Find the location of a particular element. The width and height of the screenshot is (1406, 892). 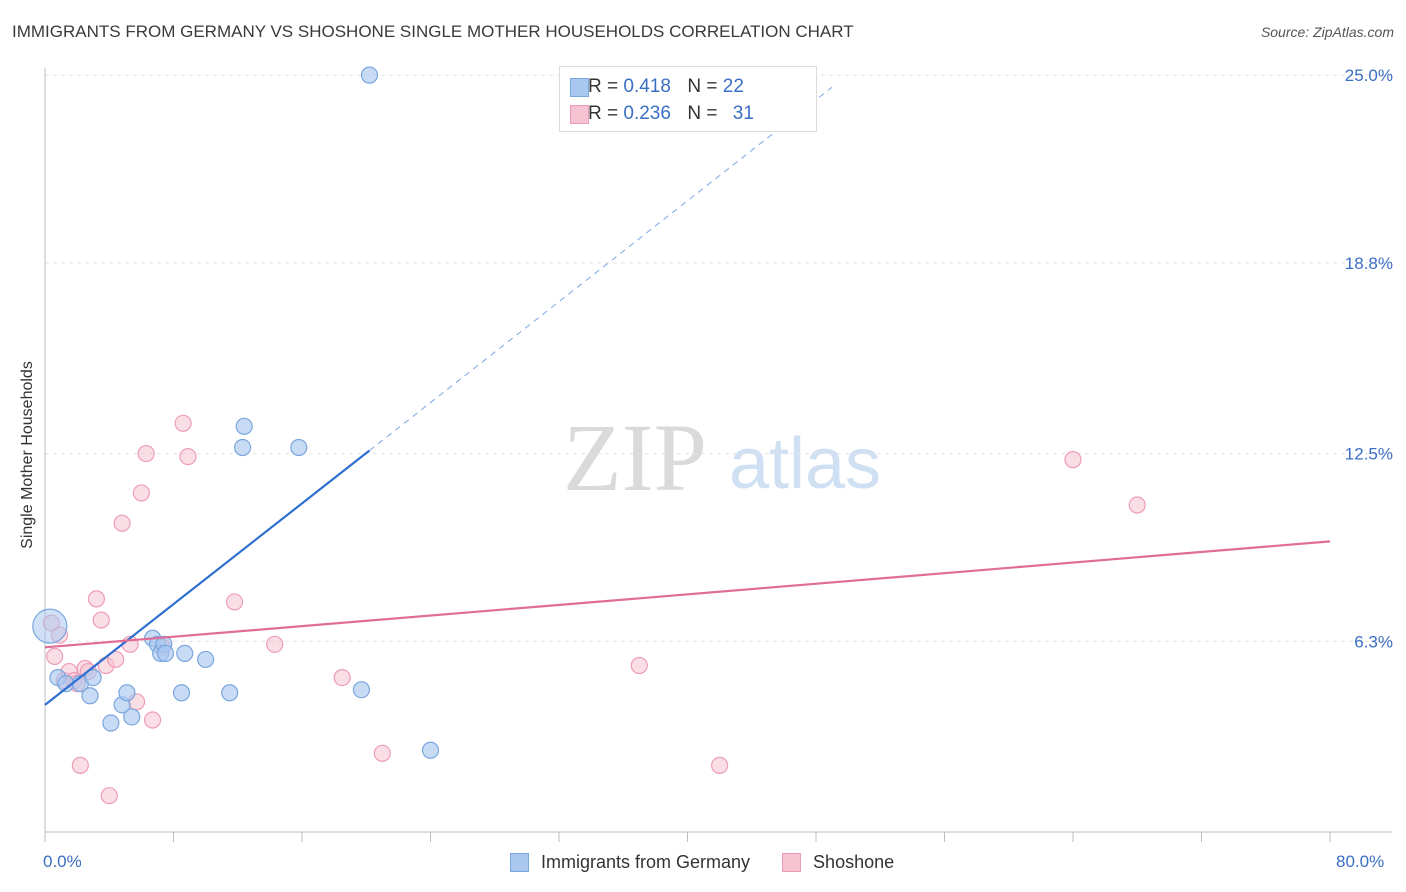

germany-trendline is located at coordinates (207, 577).